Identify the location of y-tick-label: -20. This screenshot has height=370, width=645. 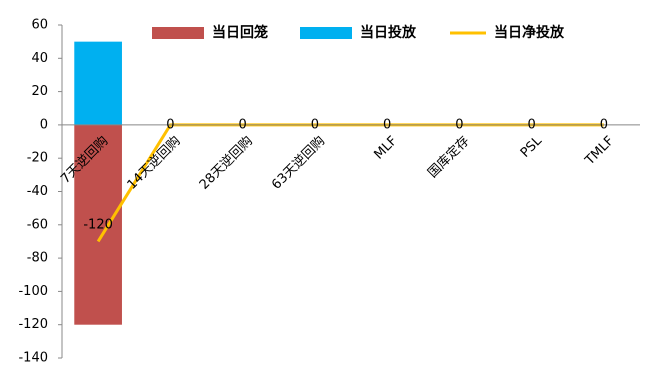
(37, 158).